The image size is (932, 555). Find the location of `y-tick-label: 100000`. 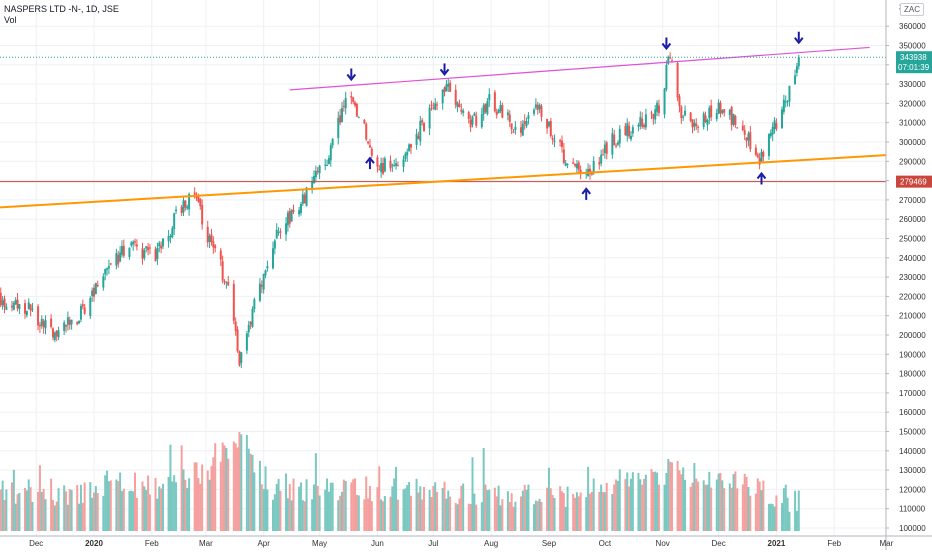

y-tick-label: 100000 is located at coordinates (912, 528).